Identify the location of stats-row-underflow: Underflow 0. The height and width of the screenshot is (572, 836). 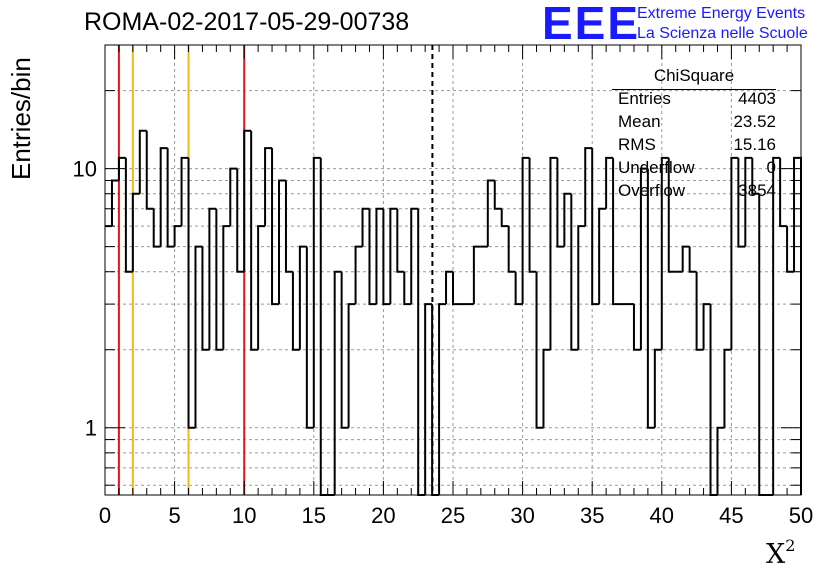
(694, 169).